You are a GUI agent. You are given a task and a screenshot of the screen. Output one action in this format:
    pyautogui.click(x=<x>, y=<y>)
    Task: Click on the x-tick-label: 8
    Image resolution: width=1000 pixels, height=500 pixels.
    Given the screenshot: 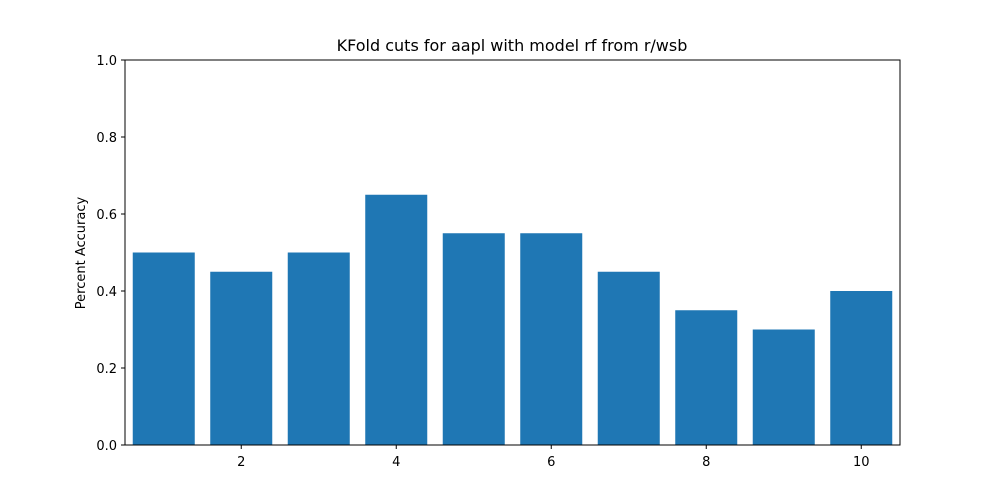 What is the action you would take?
    pyautogui.click(x=706, y=462)
    